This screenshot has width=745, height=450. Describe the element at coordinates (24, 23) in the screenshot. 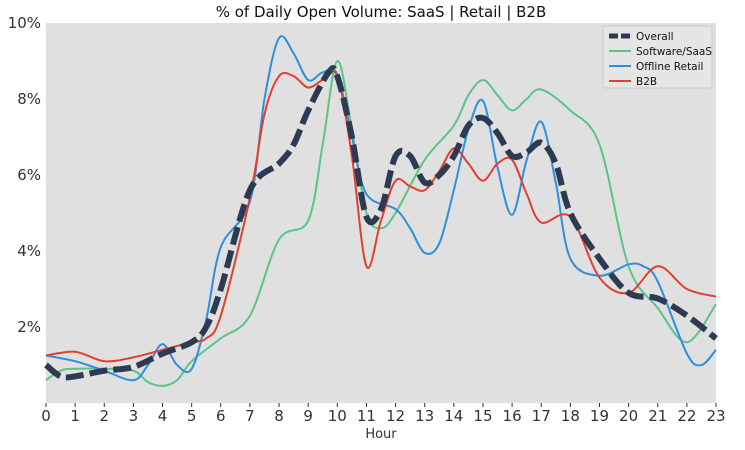

I see `y-tick-label: 10%` at that location.